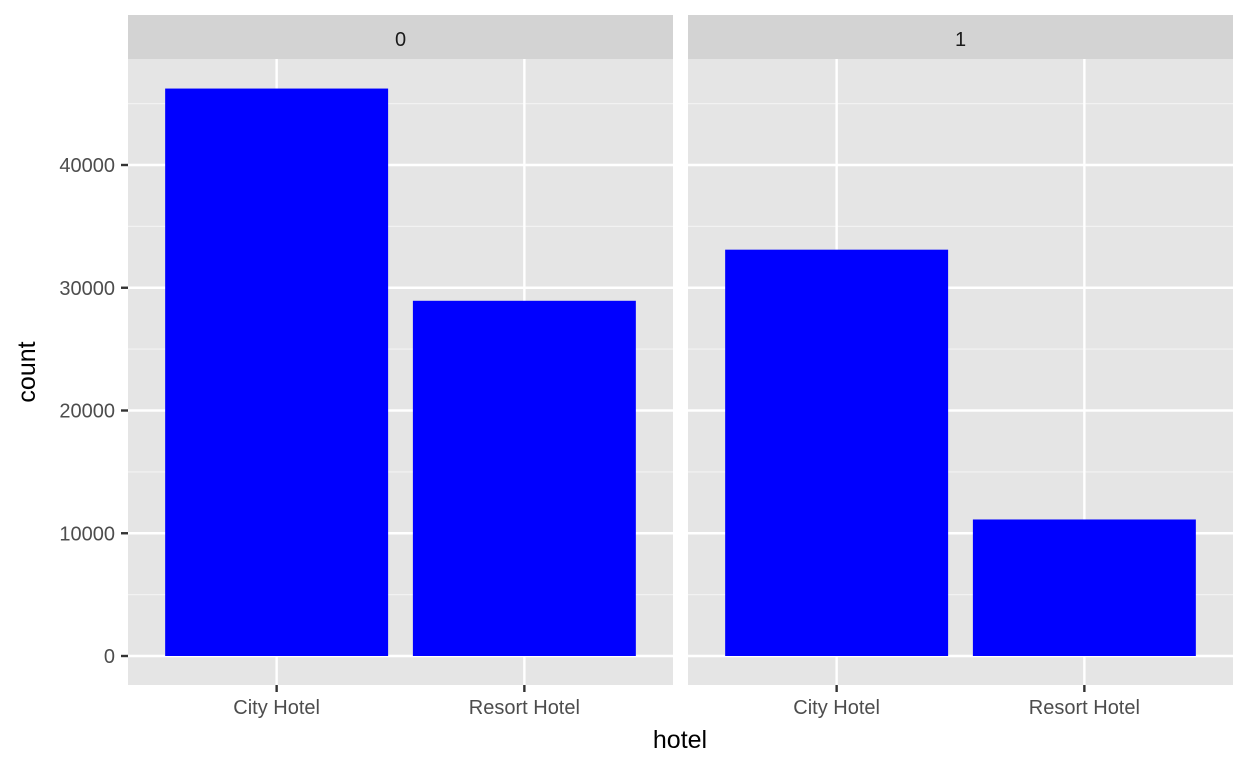 The height and width of the screenshot is (773, 1248). I want to click on y-tick-label: 0, so click(109, 657).